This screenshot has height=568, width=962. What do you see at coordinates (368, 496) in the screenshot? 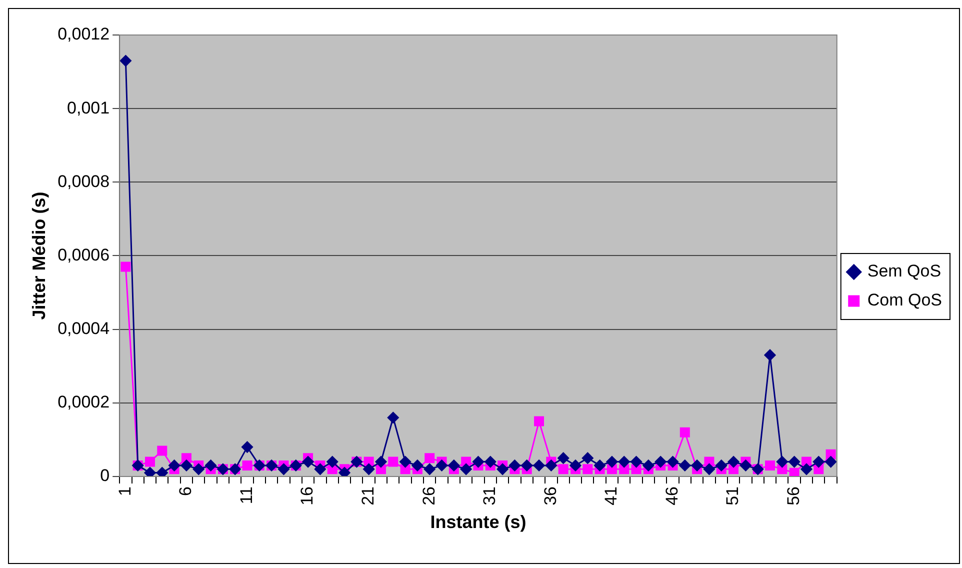
I see `x-tick-label: 21` at bounding box center [368, 496].